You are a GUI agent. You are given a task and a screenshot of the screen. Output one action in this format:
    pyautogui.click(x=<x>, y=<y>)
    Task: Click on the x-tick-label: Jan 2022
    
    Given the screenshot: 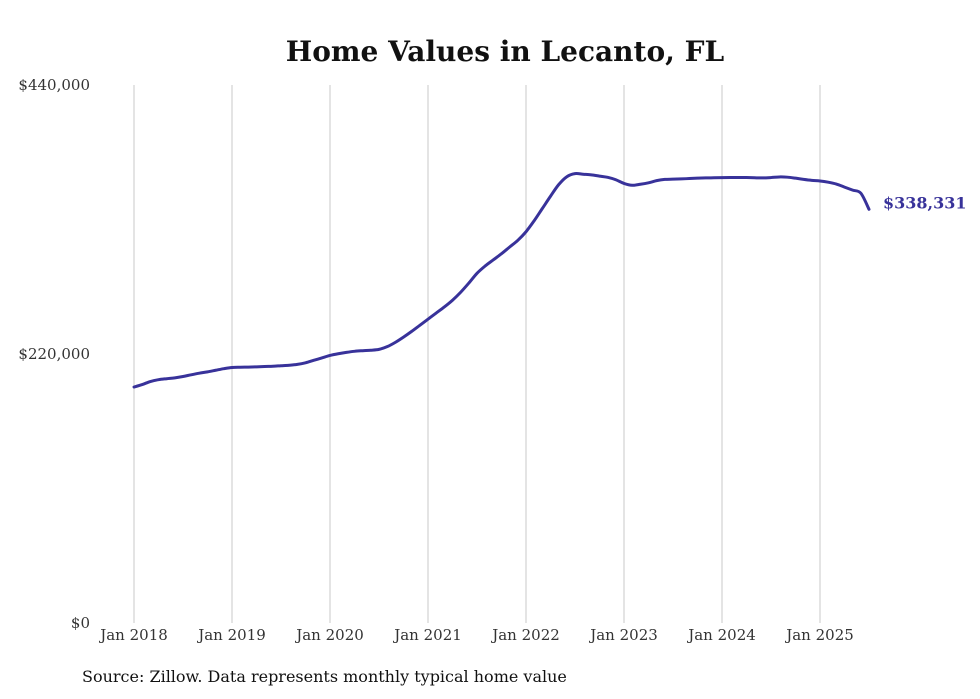 What is the action you would take?
    pyautogui.click(x=525, y=635)
    